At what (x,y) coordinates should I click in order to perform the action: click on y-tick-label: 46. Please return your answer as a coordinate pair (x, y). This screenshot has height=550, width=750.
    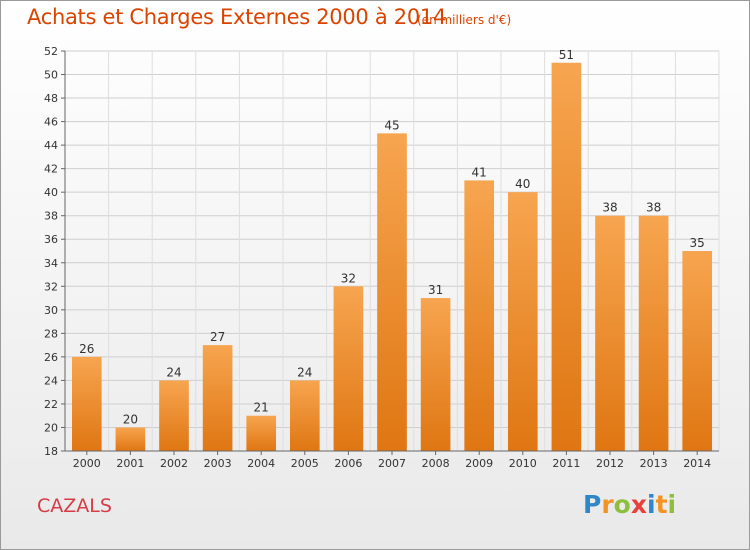
    Looking at the image, I should click on (51, 122).